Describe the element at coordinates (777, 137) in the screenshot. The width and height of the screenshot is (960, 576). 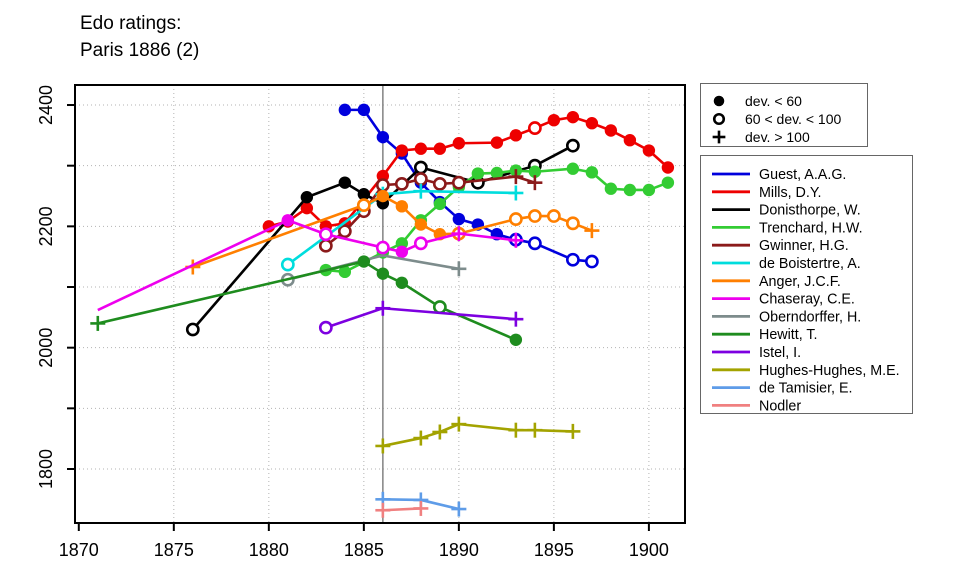
I see `marker-legend-label: dev. > 100` at that location.